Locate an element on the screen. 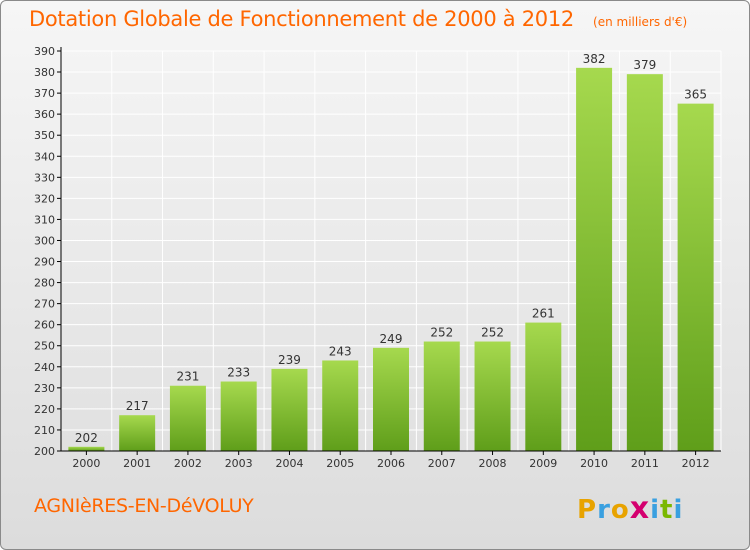  y-tick-label: 250 is located at coordinates (44, 346).